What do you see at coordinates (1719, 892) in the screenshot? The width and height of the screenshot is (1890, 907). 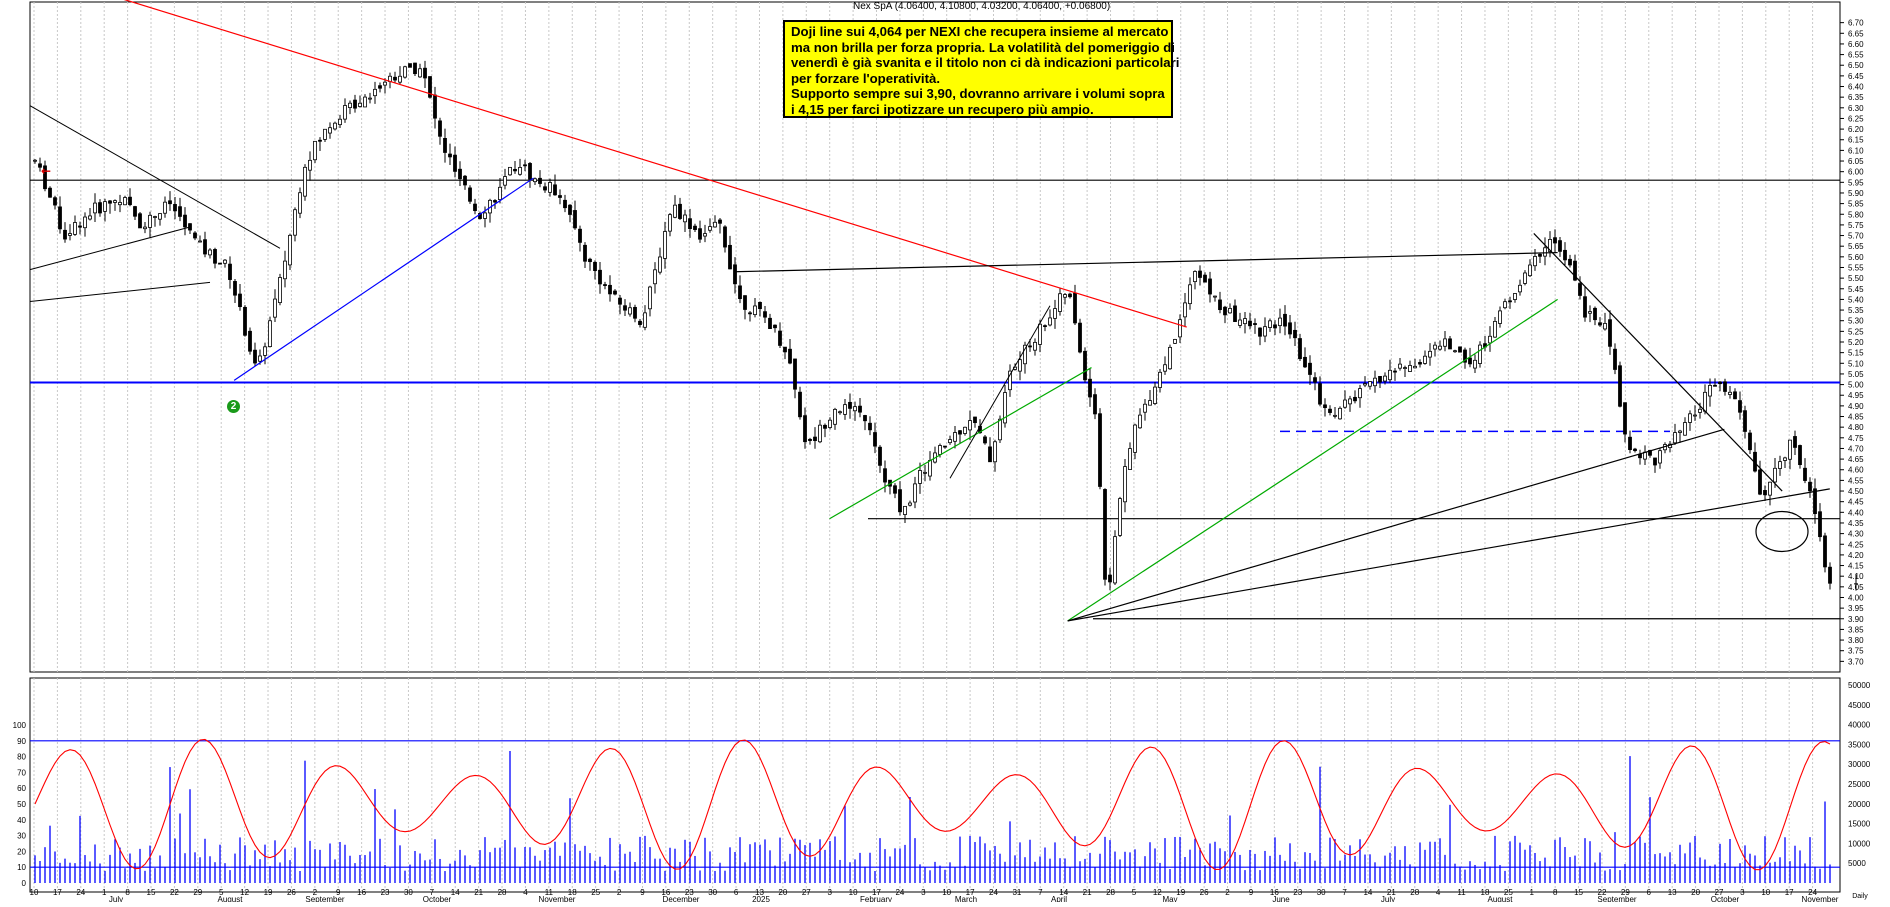 I see `x-day-tick: 27` at bounding box center [1719, 892].